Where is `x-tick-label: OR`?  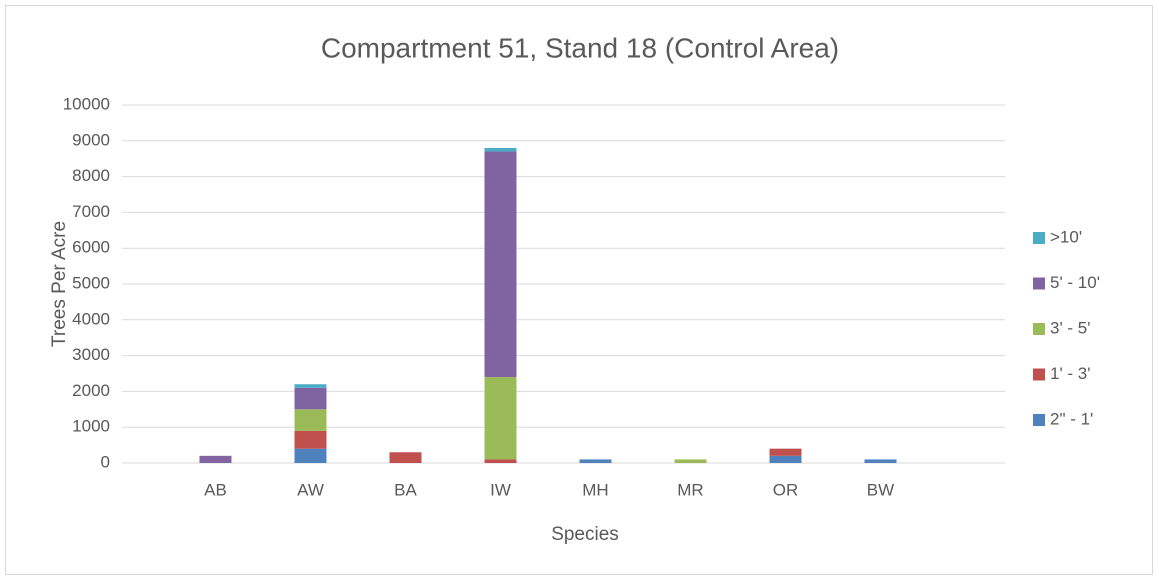 x-tick-label: OR is located at coordinates (786, 489).